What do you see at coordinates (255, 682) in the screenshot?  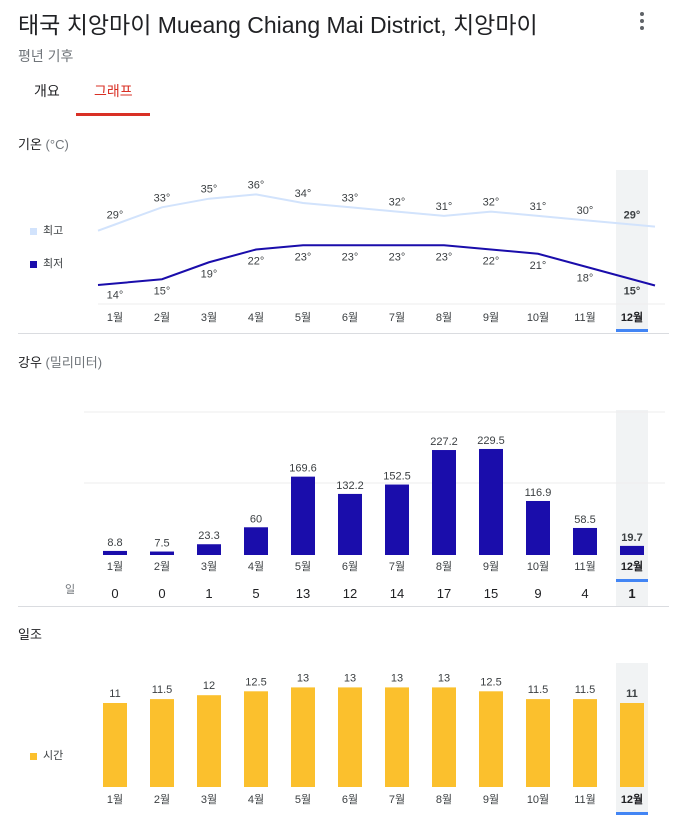 I see `sun-value-label: 12.5` at bounding box center [255, 682].